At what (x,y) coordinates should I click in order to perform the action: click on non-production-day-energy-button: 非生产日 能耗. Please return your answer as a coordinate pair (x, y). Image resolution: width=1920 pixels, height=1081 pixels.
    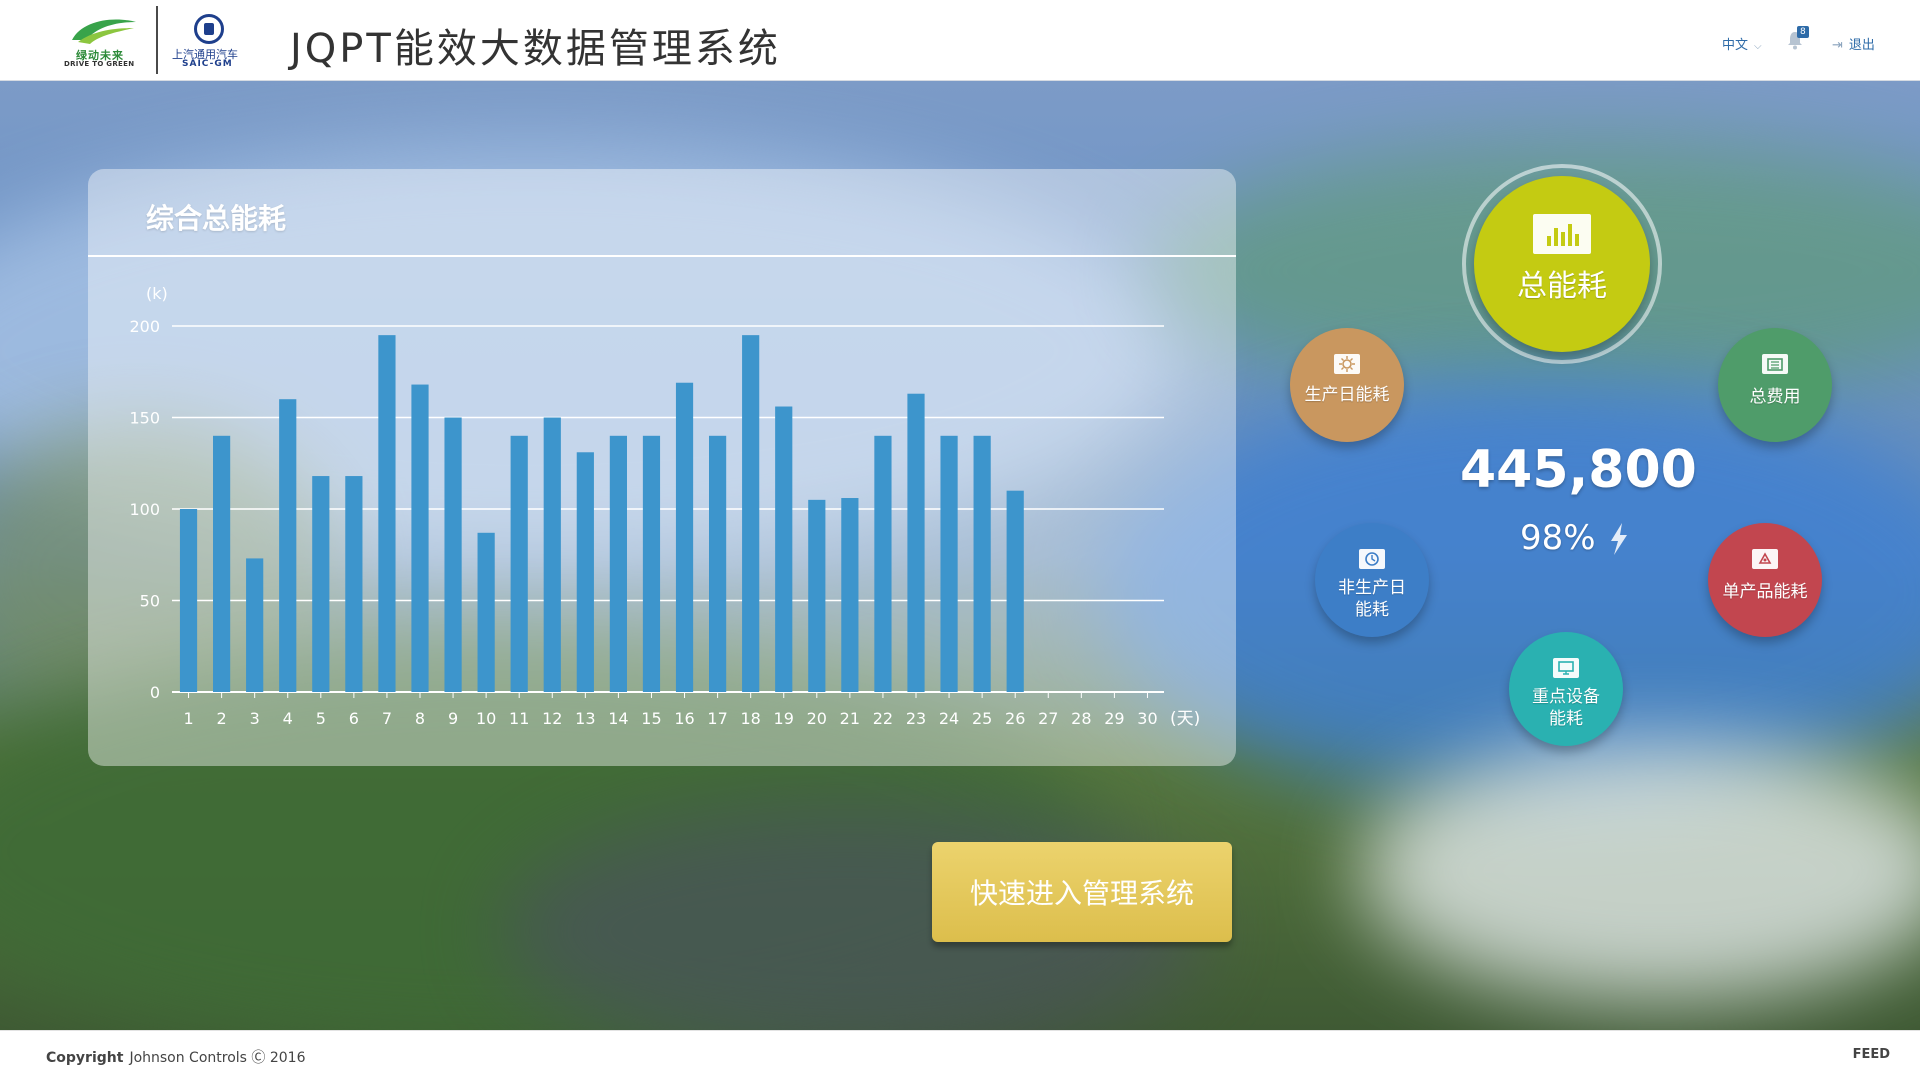
    Looking at the image, I should click on (1372, 580).